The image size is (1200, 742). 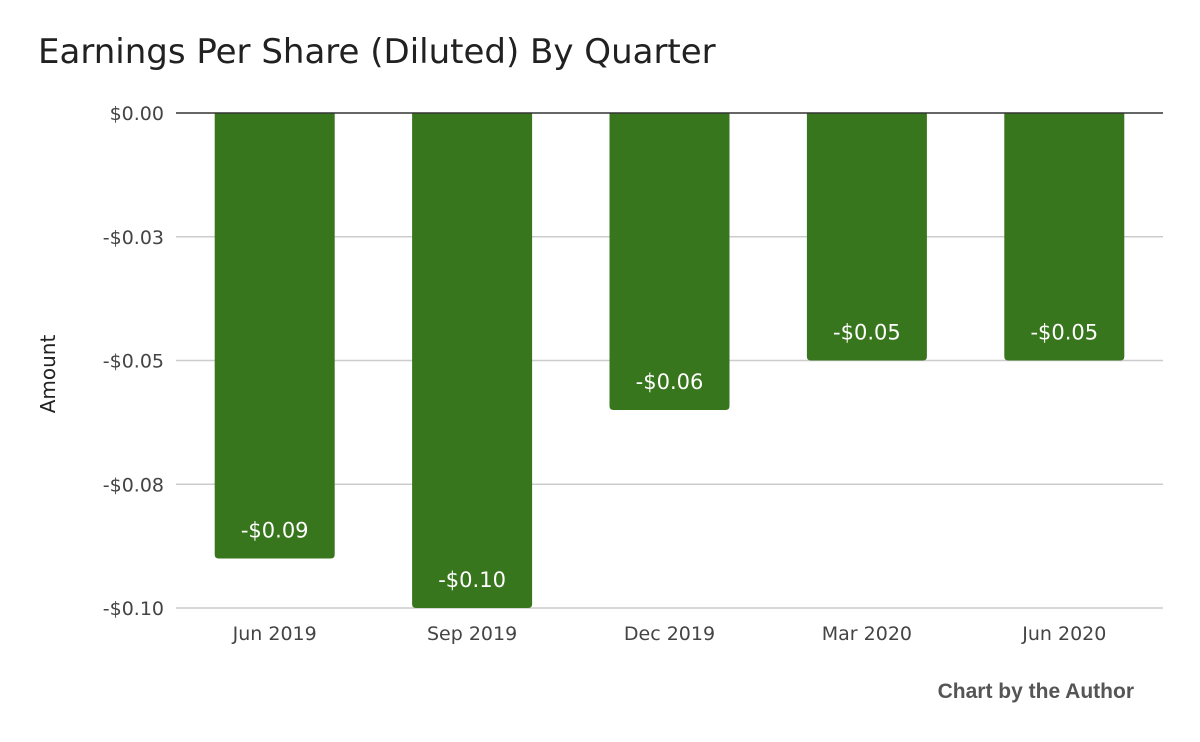 I want to click on y-tick-label: -$0.10, so click(x=133, y=609).